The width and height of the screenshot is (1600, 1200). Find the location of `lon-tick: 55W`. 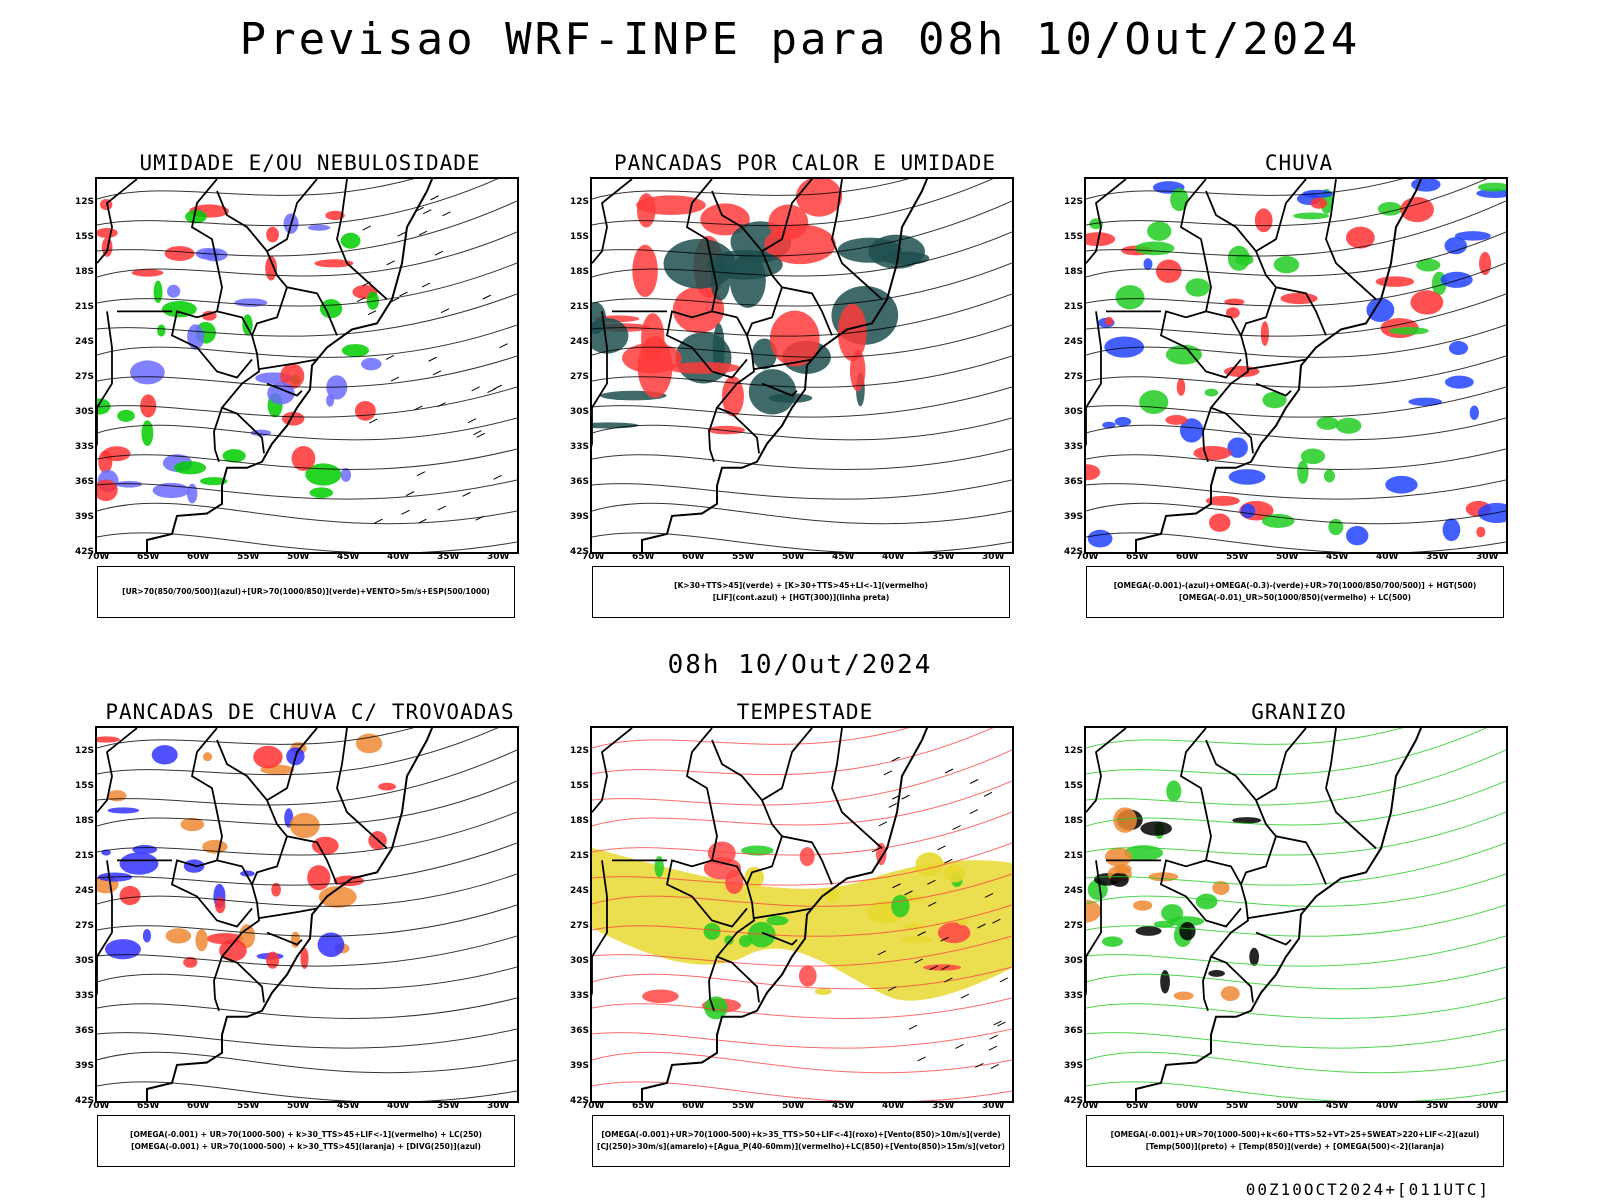

lon-tick: 55W is located at coordinates (1237, 1106).